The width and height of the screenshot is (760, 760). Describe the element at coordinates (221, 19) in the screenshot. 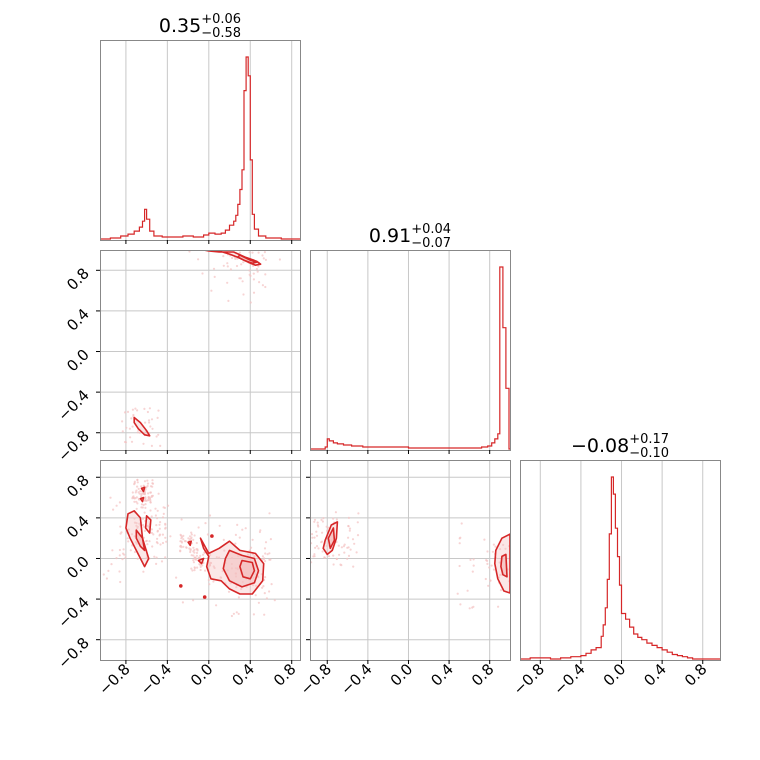

I see `title-plus-error: +0.06` at that location.